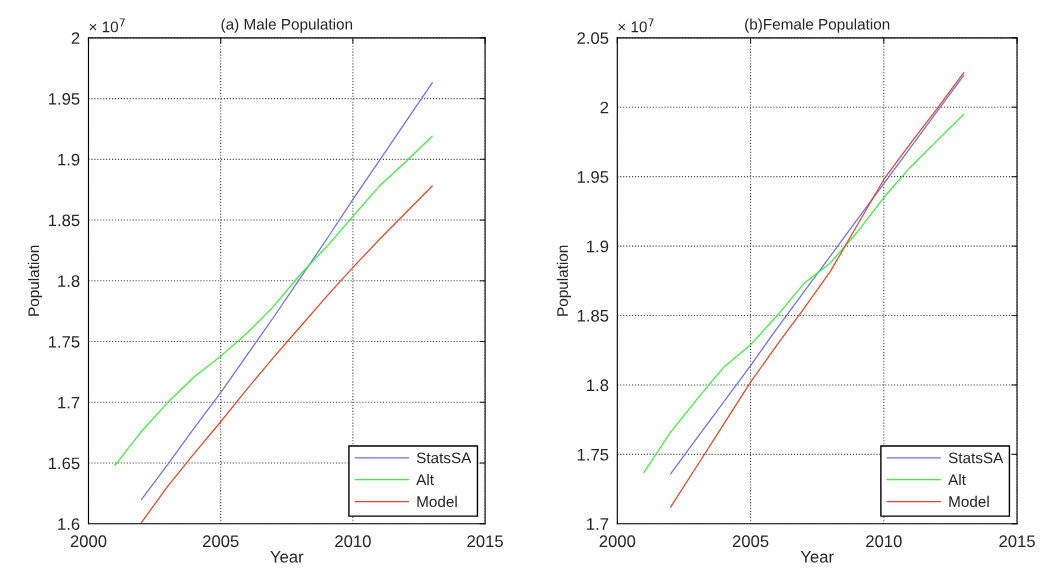 This screenshot has width=1041, height=582. I want to click on y-tick-label: 2.05, so click(593, 38).